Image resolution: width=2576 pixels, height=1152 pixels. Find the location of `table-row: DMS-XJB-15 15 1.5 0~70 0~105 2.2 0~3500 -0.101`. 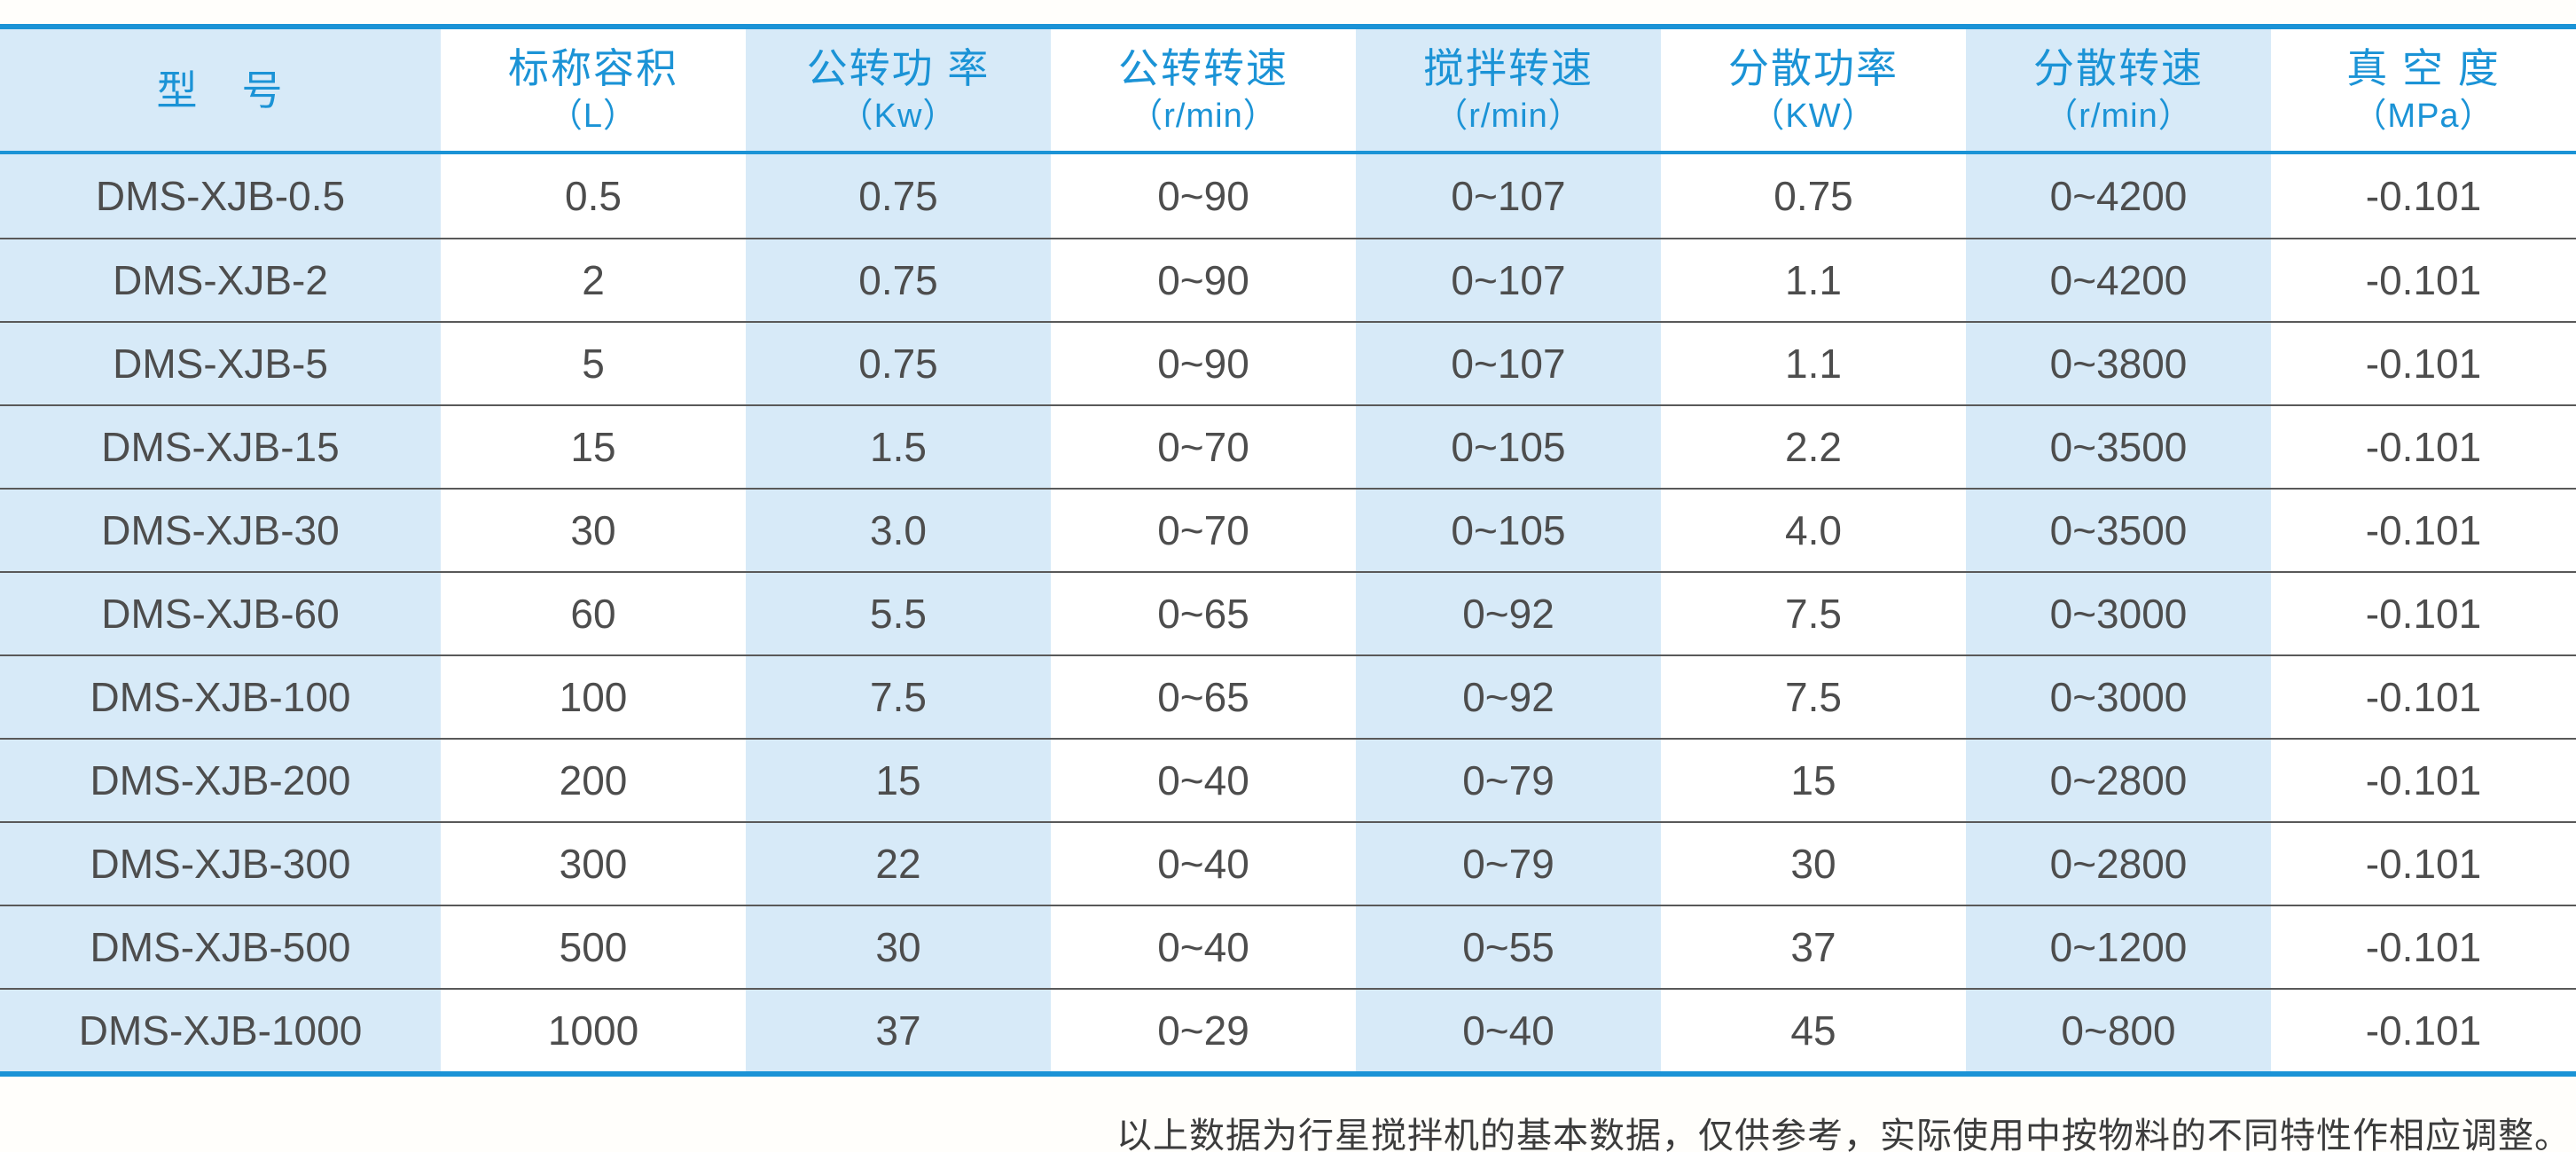

table-row: DMS-XJB-15 15 1.5 0~70 0~105 2.2 0~3500 -0.101 is located at coordinates (1288, 446).